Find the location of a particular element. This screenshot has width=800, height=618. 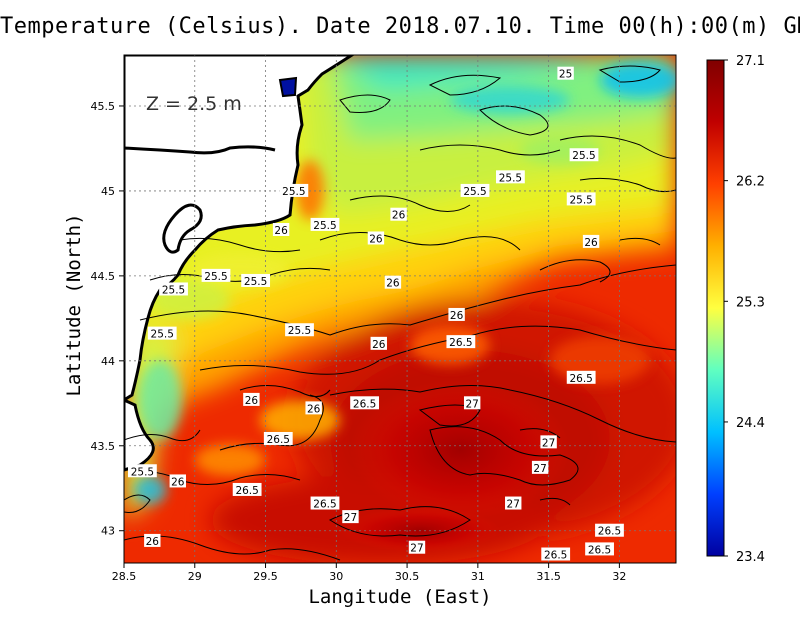

contour-label: 25 is located at coordinates (565, 73).